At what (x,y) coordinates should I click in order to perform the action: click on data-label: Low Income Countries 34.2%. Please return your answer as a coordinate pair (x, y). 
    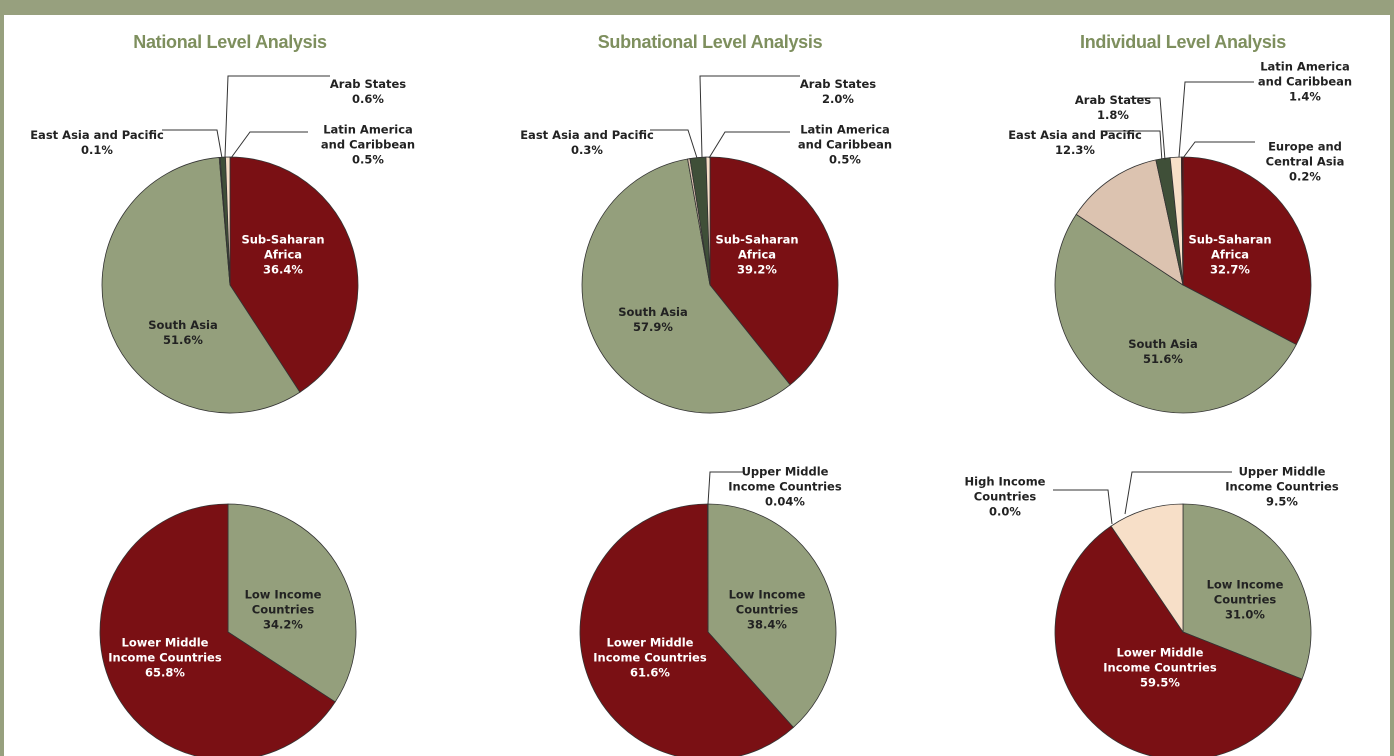
    Looking at the image, I should click on (283, 610).